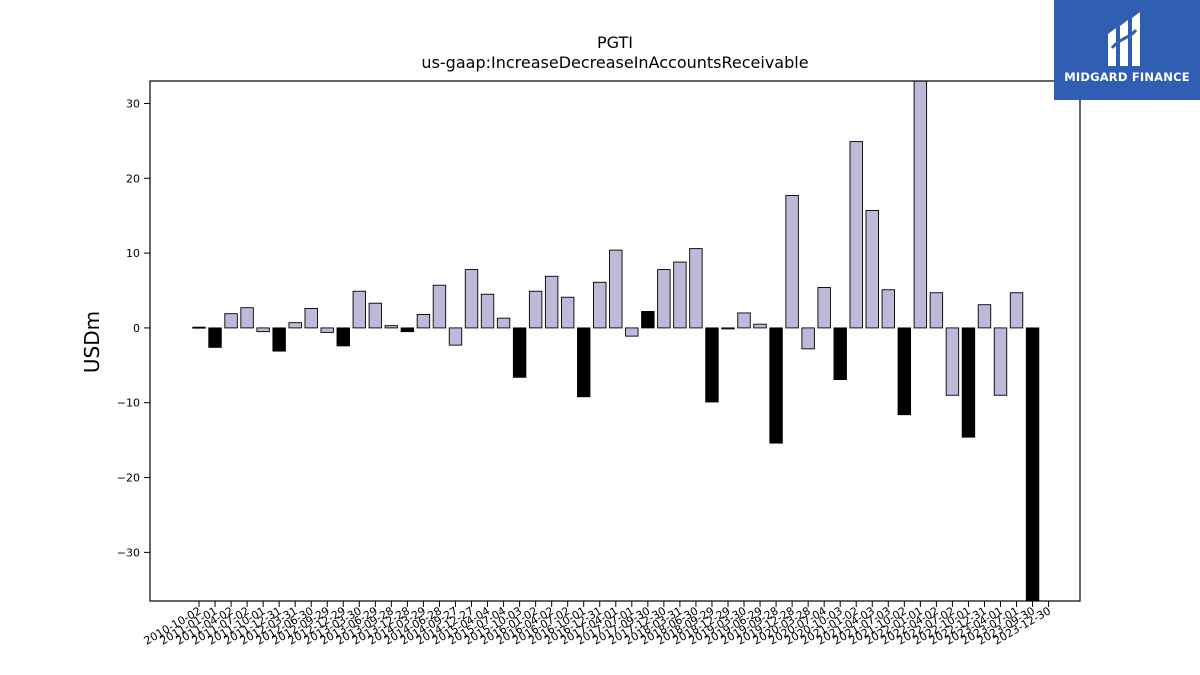 This screenshot has width=1200, height=675. I want to click on y-ticks: 30 20 10 0 −10 −20 −30, so click(133, 328).